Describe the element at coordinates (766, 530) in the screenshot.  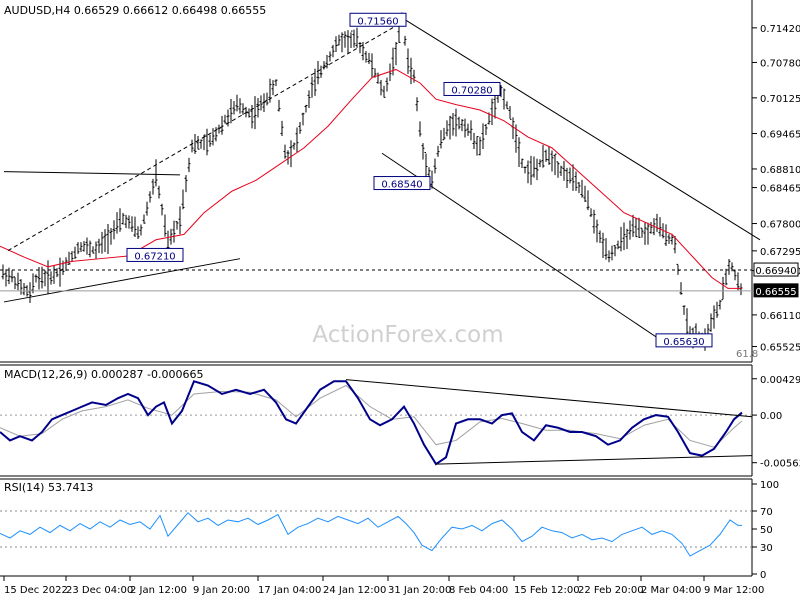
I see `rsi-axis-label: 50` at that location.